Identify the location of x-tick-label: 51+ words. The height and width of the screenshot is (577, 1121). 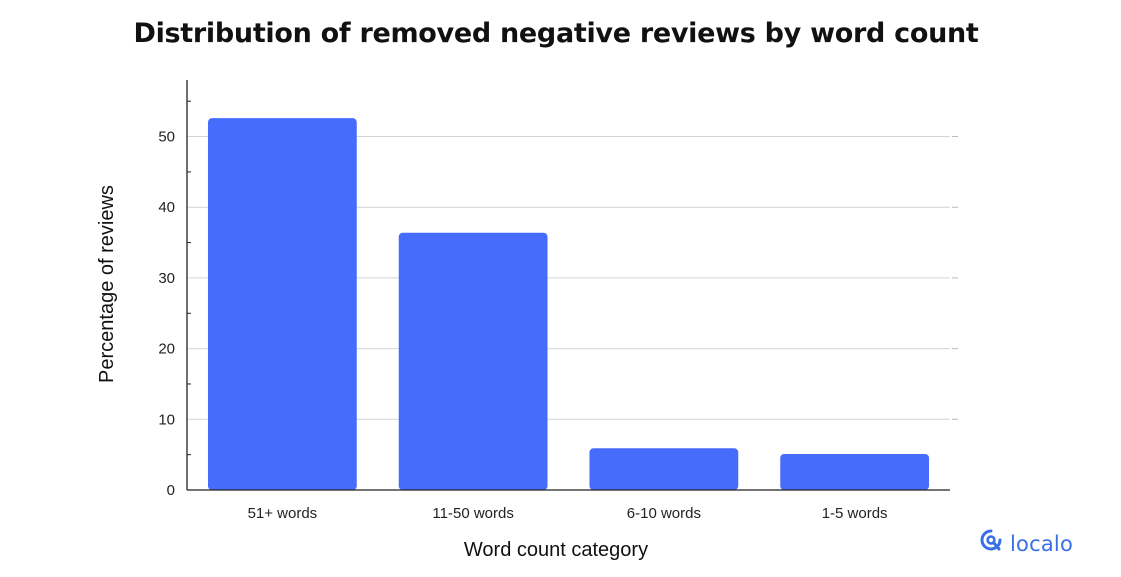
(283, 513).